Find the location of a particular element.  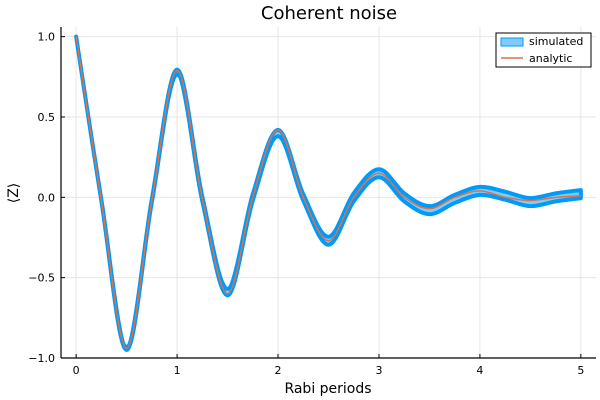

y-tick-label: 0.0 is located at coordinates (47, 197).